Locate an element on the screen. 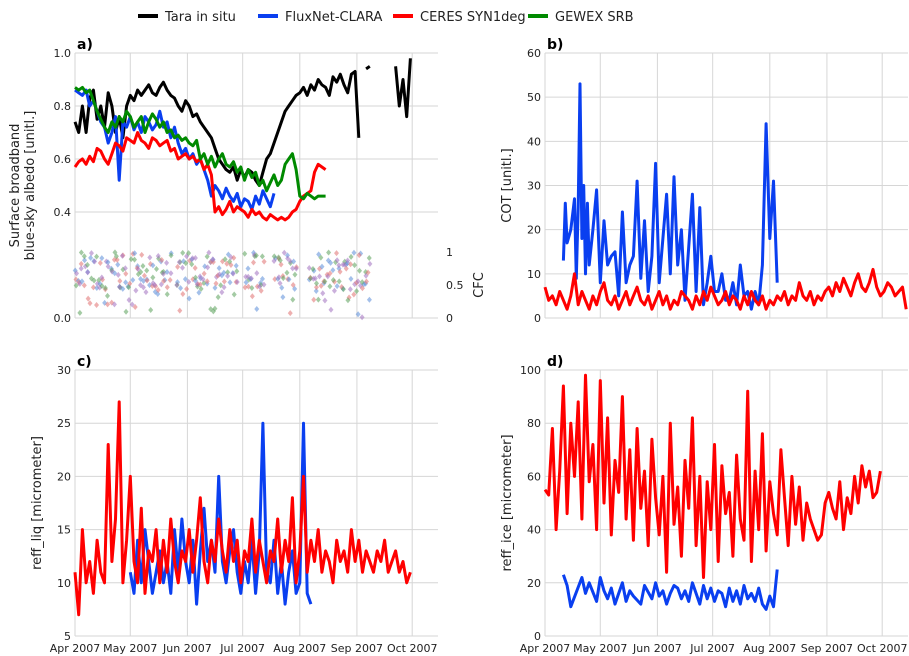 This screenshot has width=909, height=656. y2-tick-label: 0.5 is located at coordinates (455, 285).